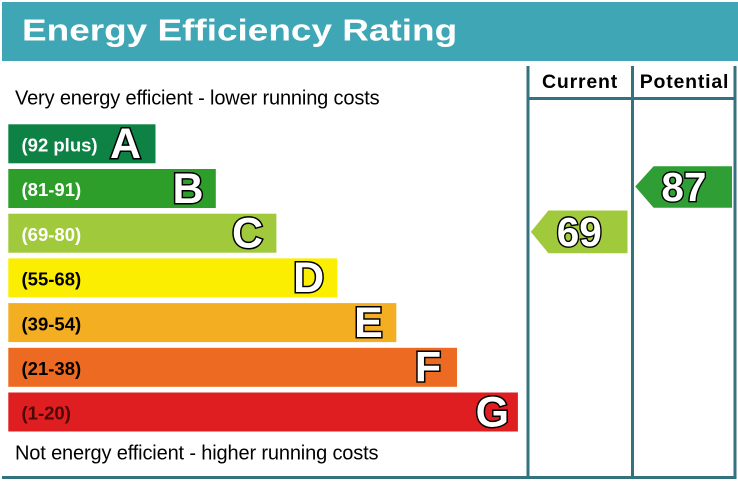 The height and width of the screenshot is (483, 738). I want to click on svg-text: G, so click(492, 412).